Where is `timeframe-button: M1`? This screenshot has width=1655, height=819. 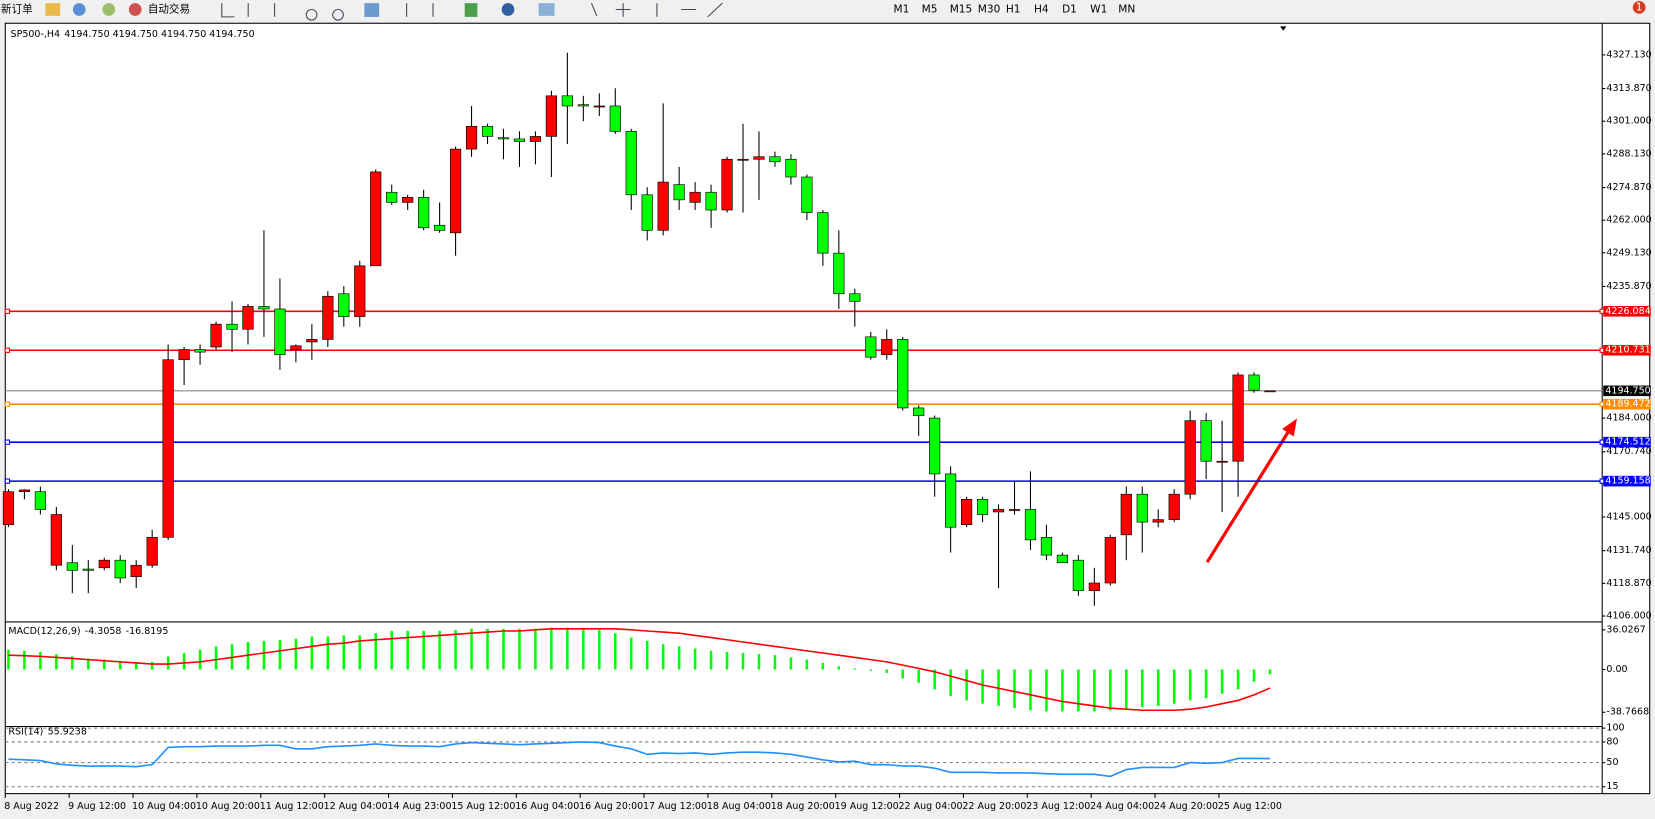 timeframe-button: M1 is located at coordinates (902, 10).